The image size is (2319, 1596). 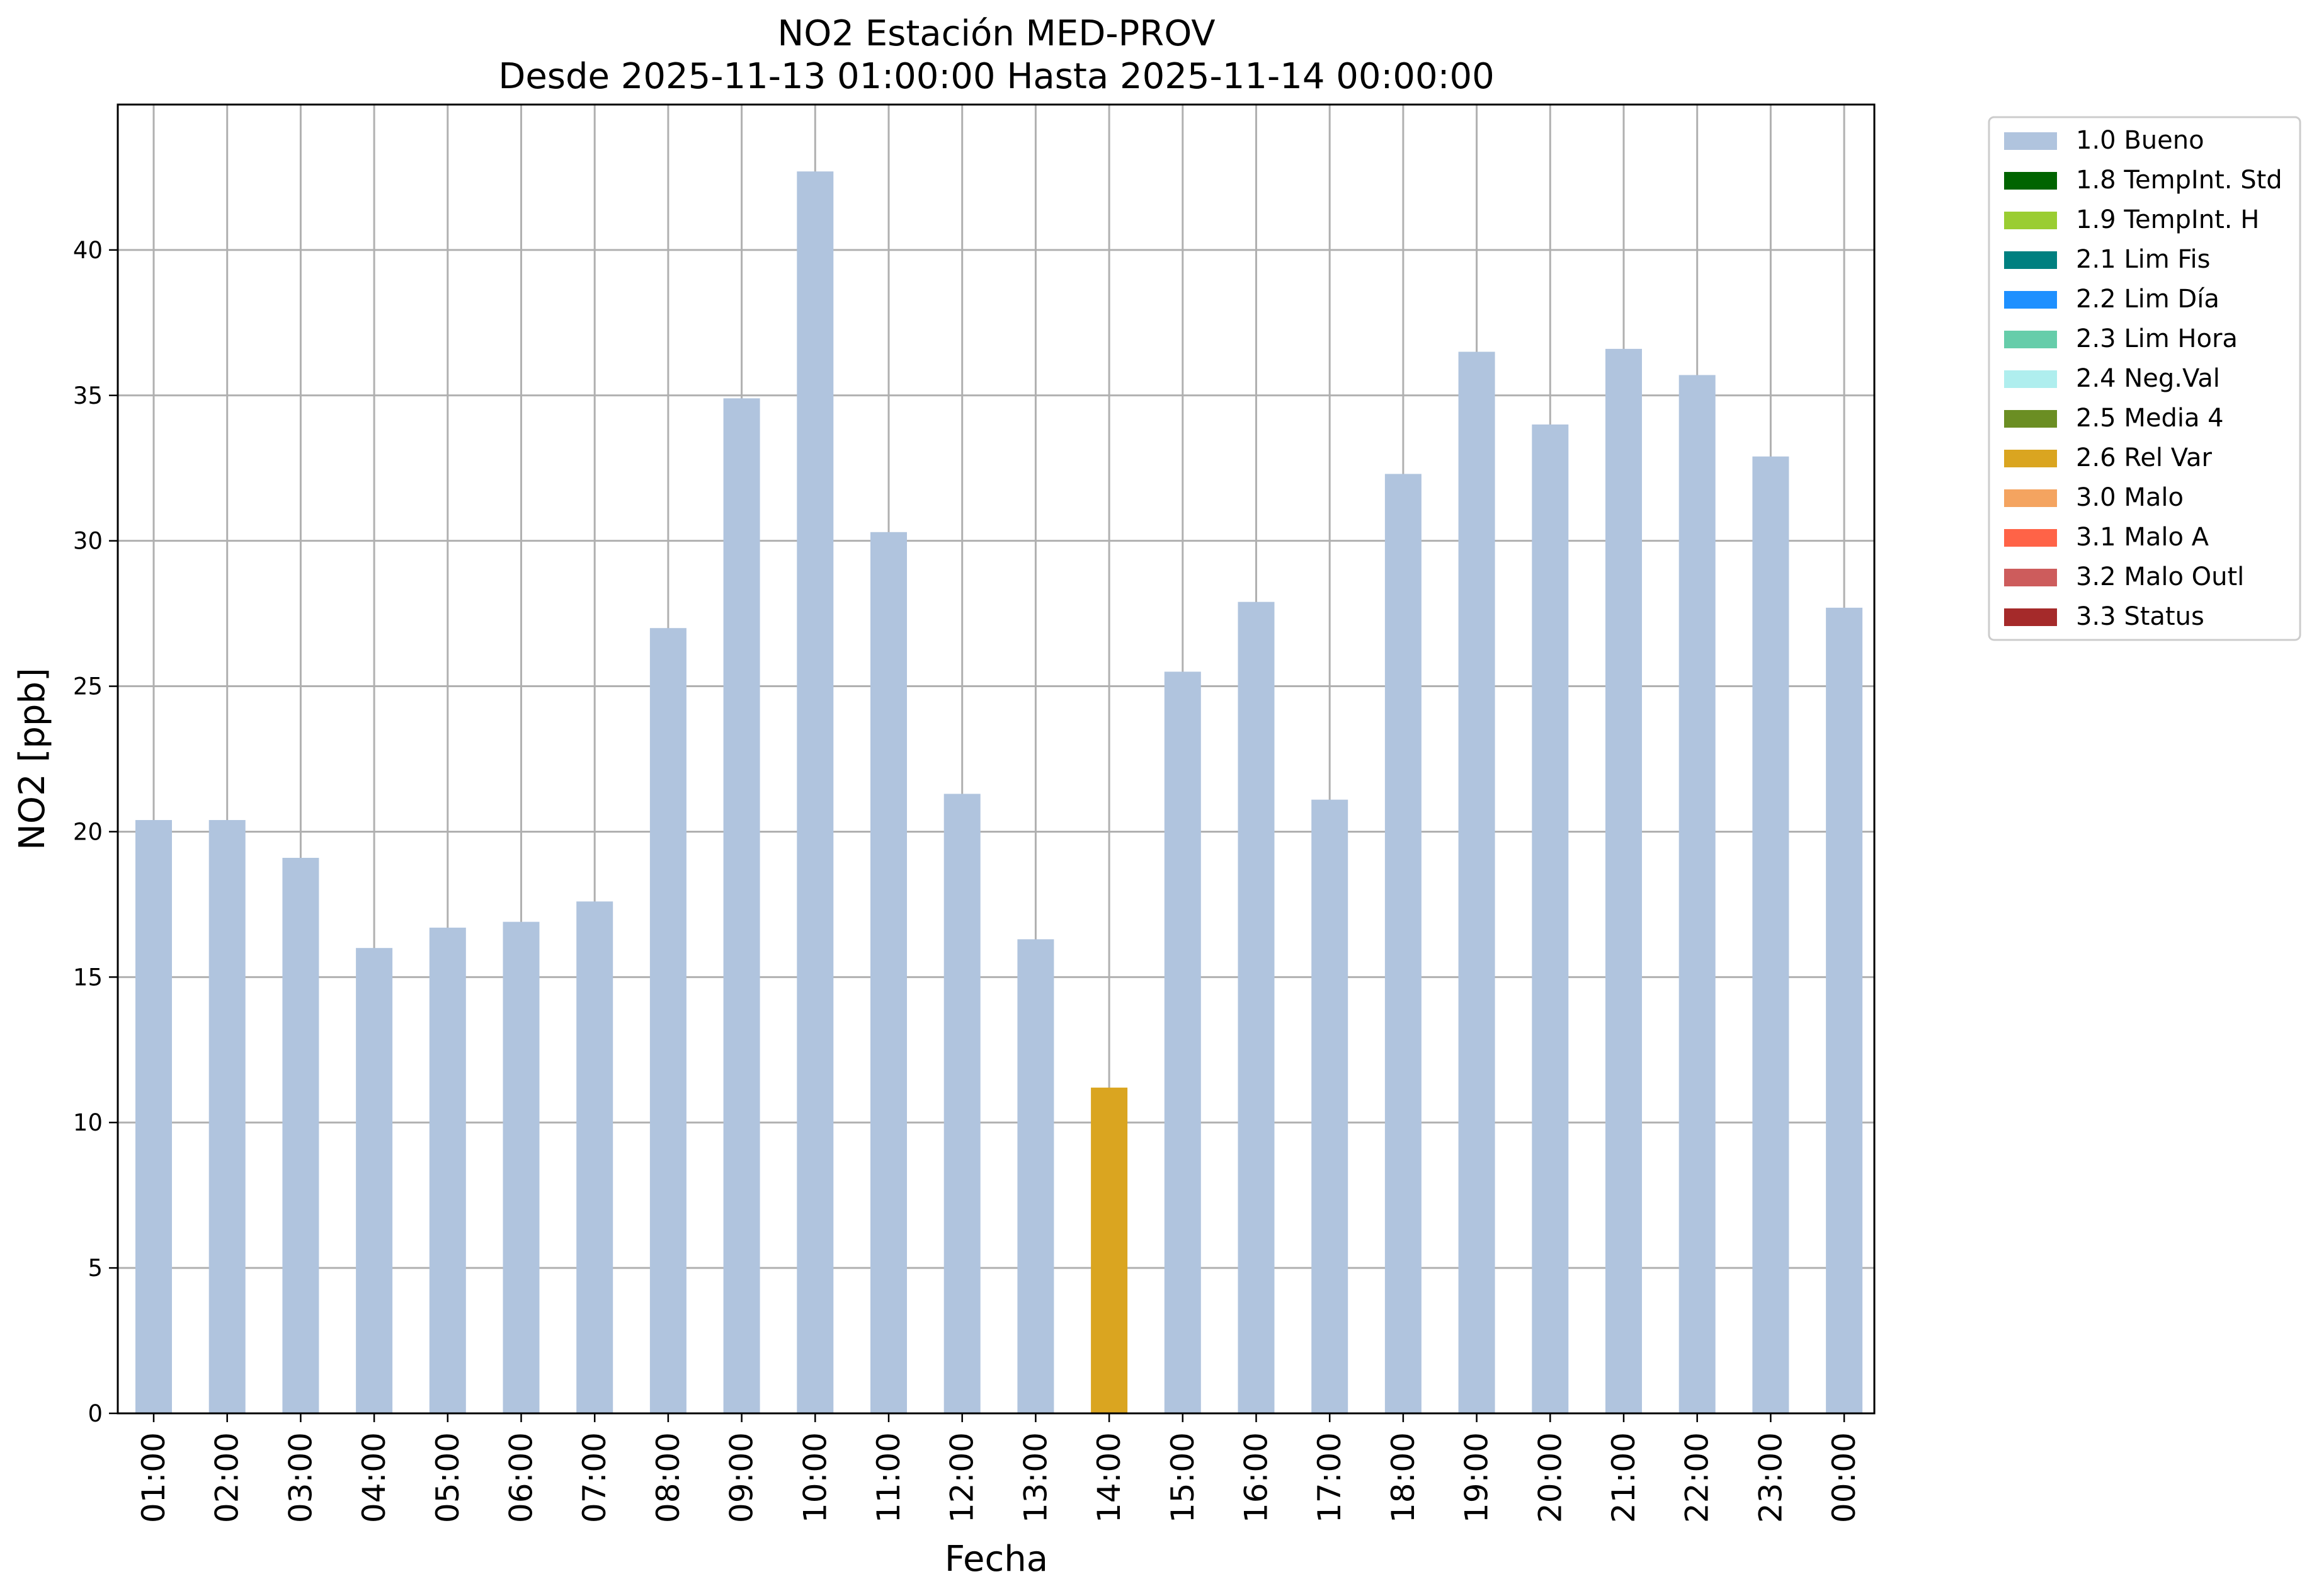 I want to click on legend-item: 3.2 Malo Outl, so click(x=2124, y=576).